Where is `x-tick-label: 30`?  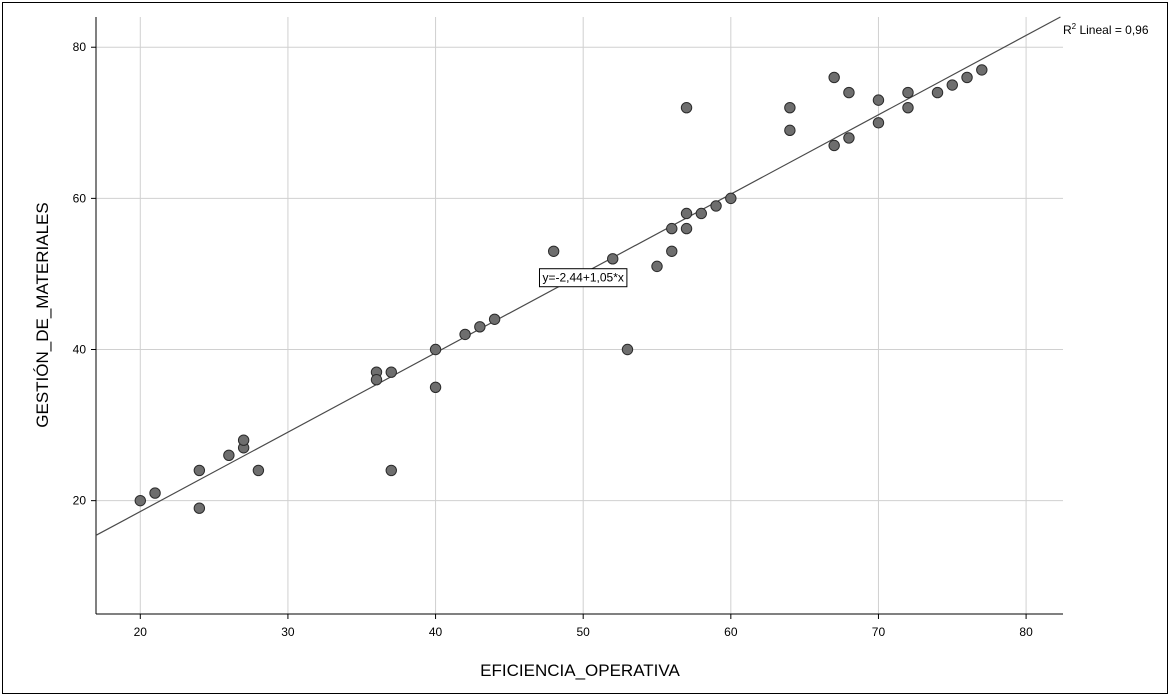 x-tick-label: 30 is located at coordinates (288, 632).